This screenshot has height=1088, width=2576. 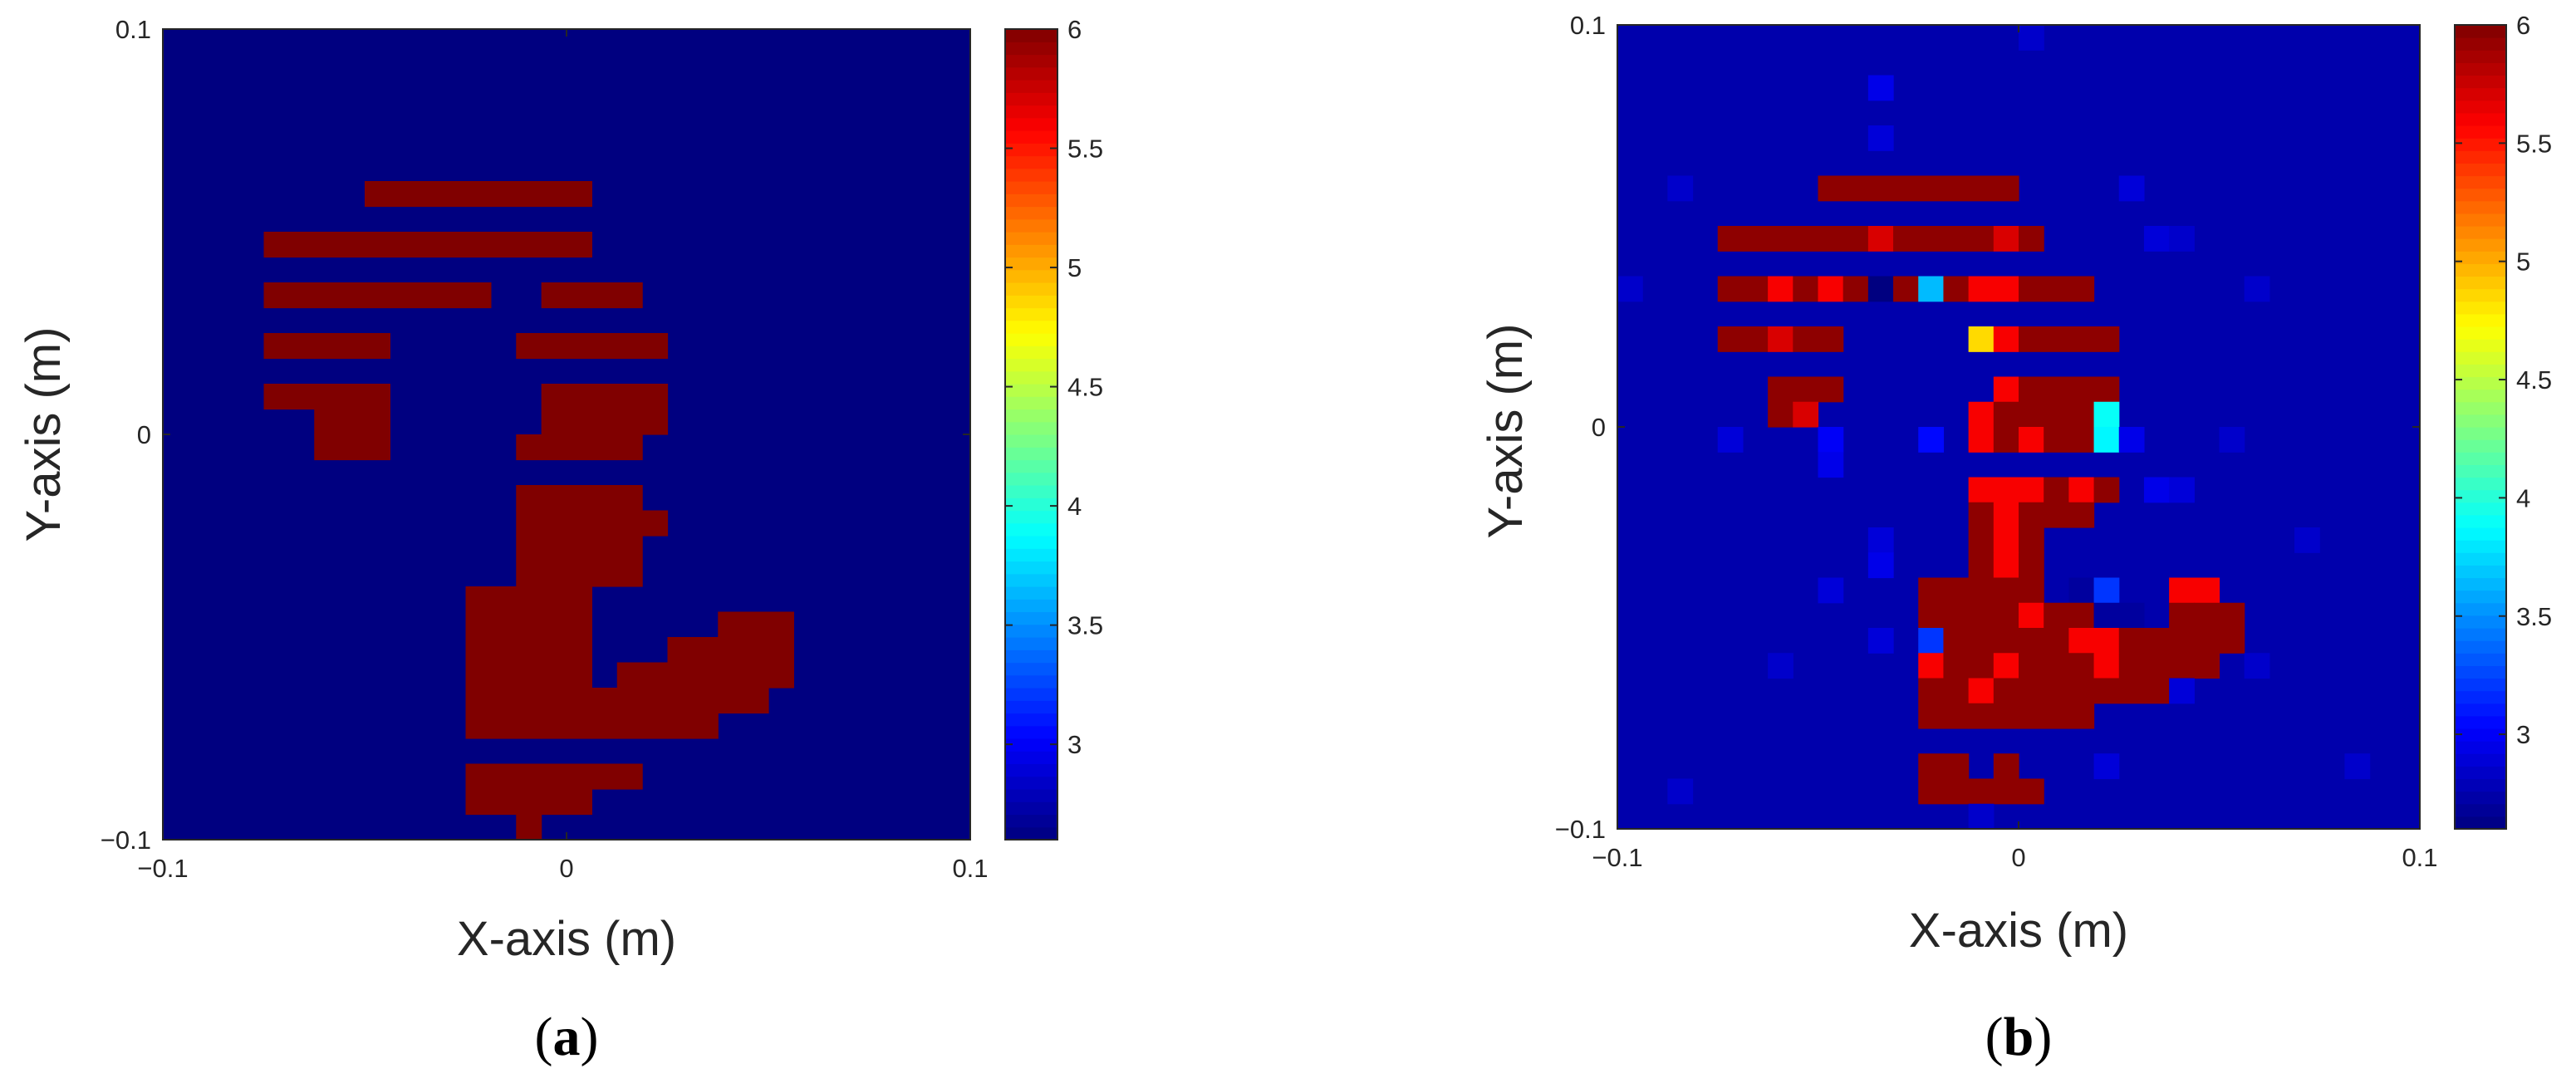 What do you see at coordinates (2523, 25) in the screenshot?
I see `colorbar-tick-label: 6` at bounding box center [2523, 25].